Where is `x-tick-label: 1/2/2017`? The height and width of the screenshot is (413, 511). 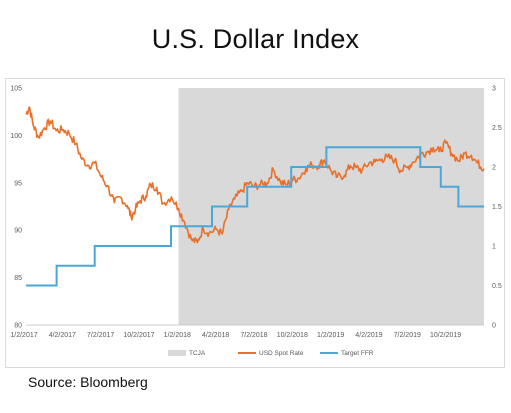 x-tick-label: 1/2/2017 is located at coordinates (23, 335).